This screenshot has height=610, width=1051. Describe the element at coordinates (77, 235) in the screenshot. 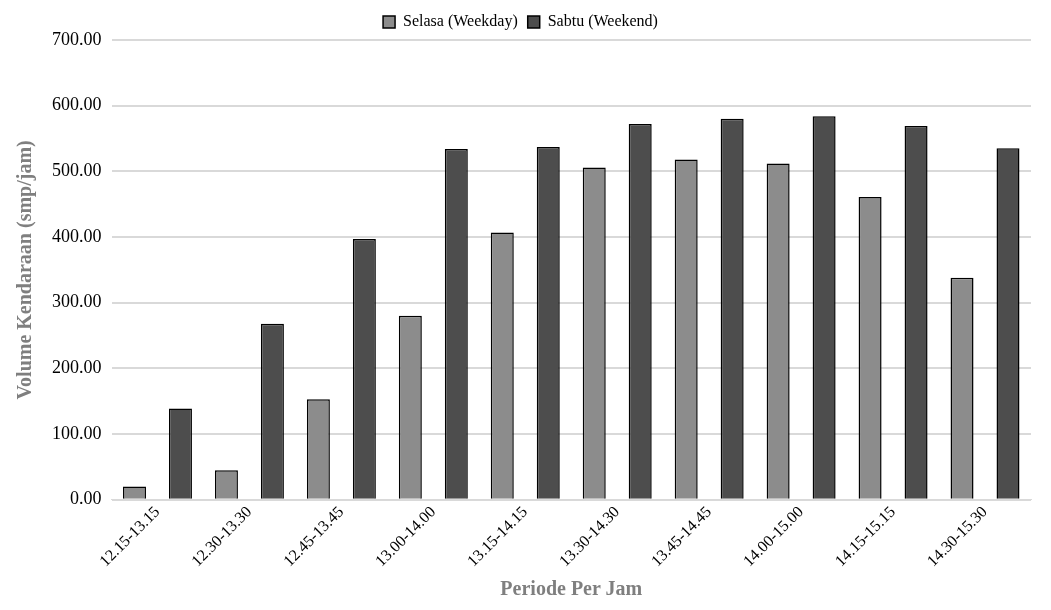

I see `y-tick-label: 400.00` at that location.